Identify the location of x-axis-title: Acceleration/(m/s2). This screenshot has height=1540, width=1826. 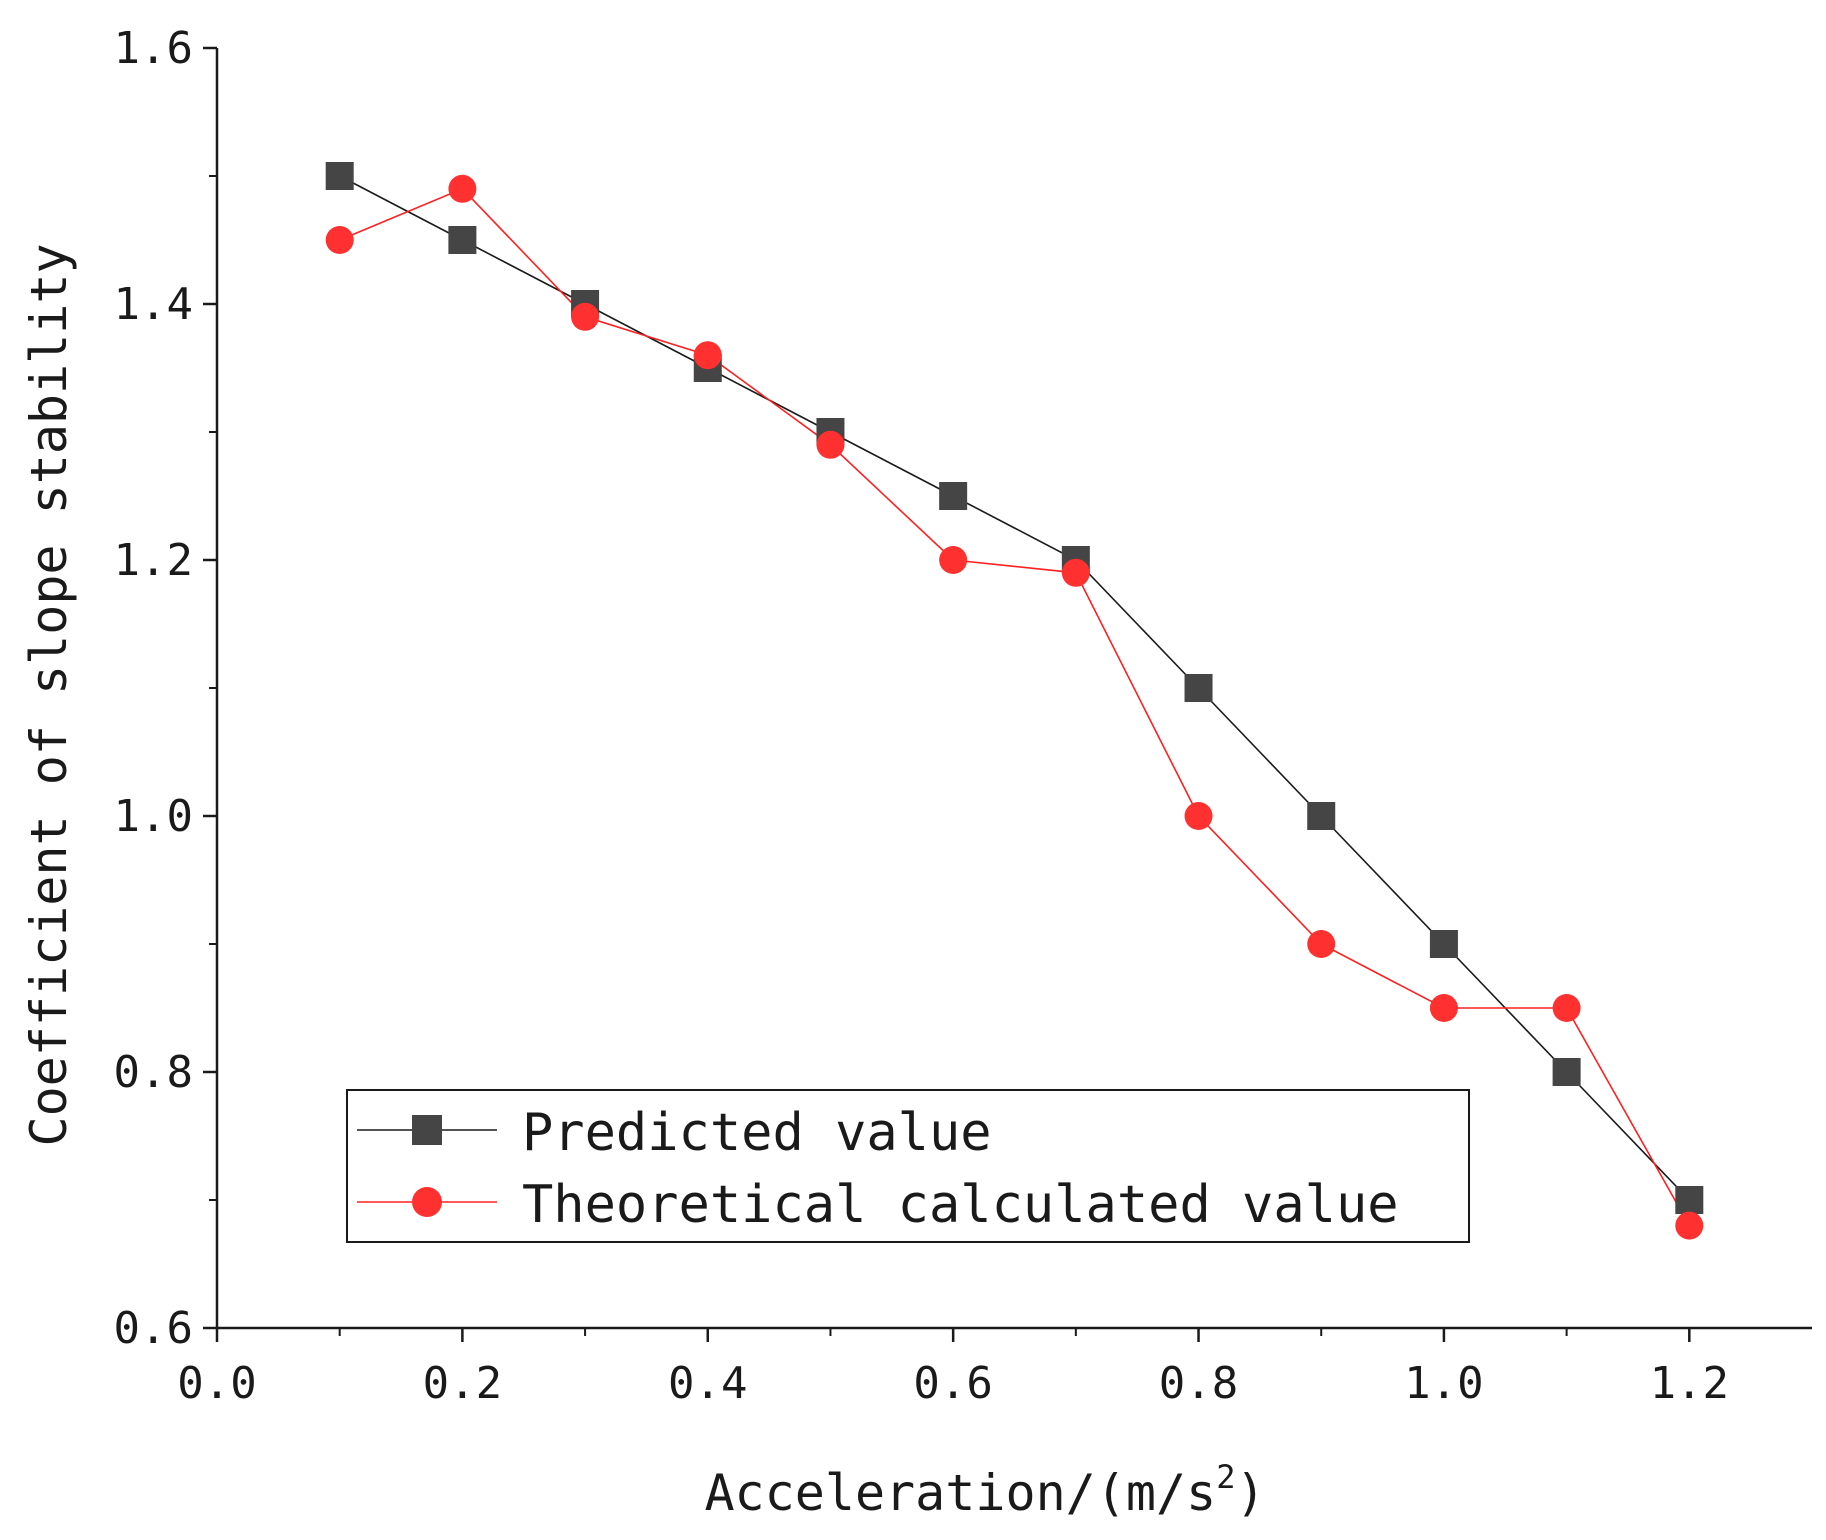
(984, 1490).